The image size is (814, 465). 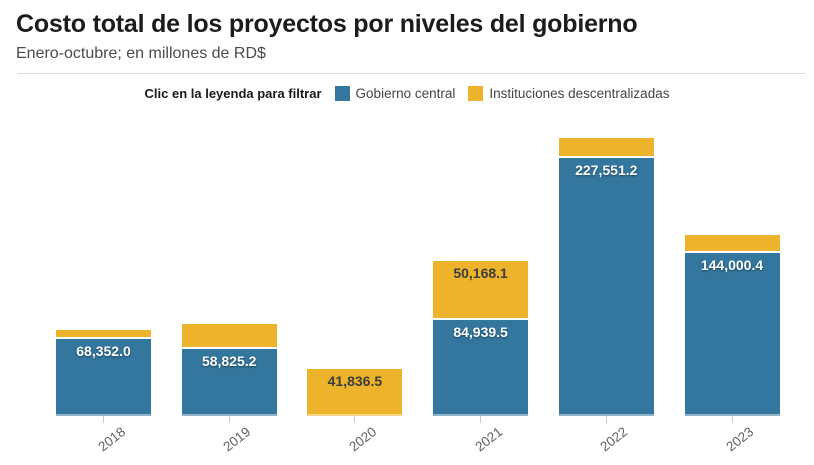 What do you see at coordinates (481, 367) in the screenshot?
I see `bar-segment-gobierno-central-2021: 84,939.5` at bounding box center [481, 367].